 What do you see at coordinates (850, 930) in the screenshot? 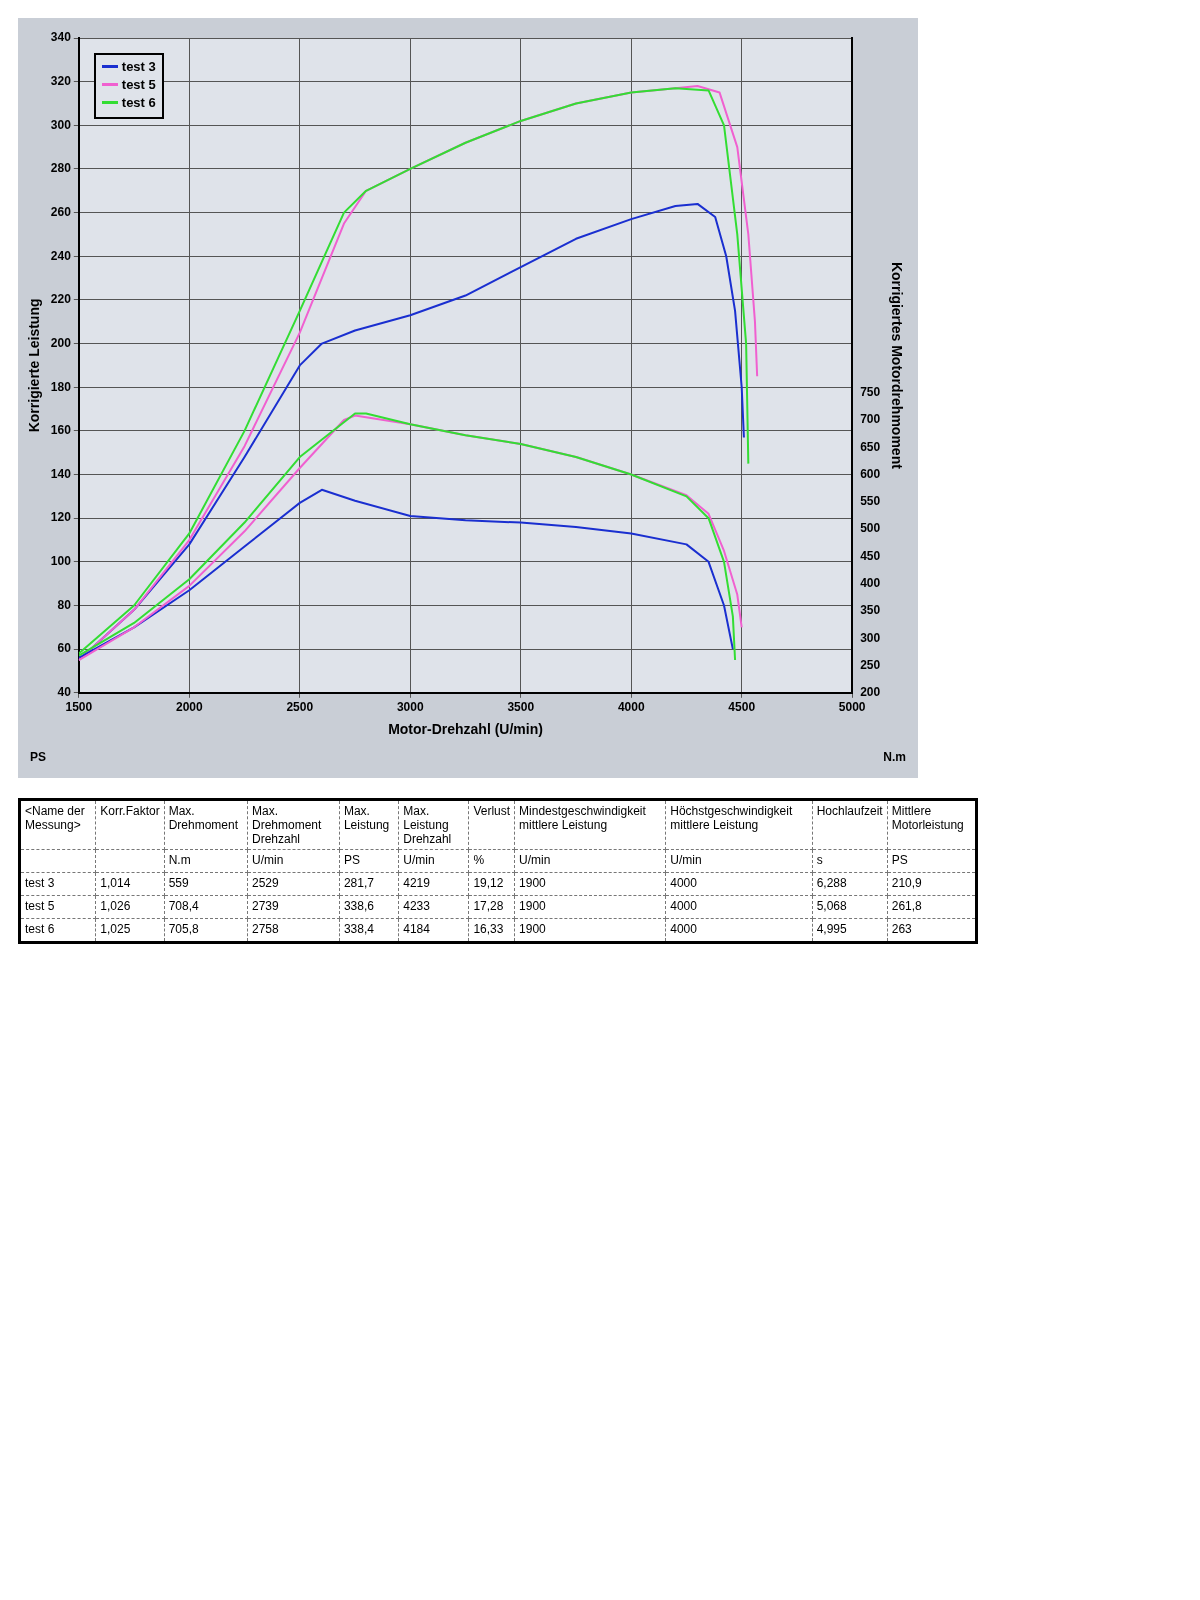
I see `text: 4,995` at bounding box center [850, 930].